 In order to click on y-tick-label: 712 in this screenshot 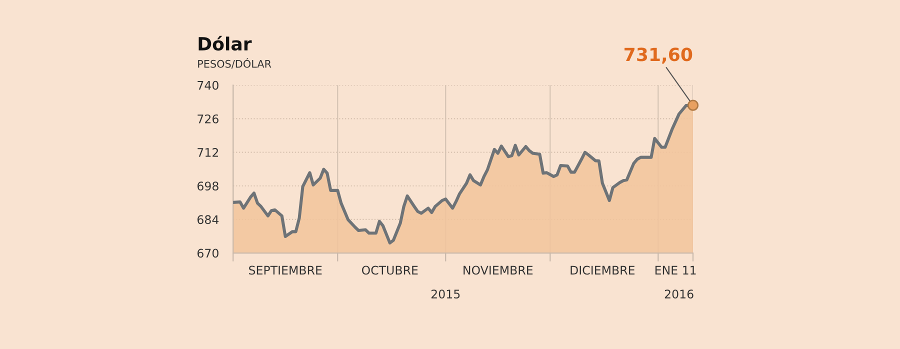, I will do `click(208, 152)`.